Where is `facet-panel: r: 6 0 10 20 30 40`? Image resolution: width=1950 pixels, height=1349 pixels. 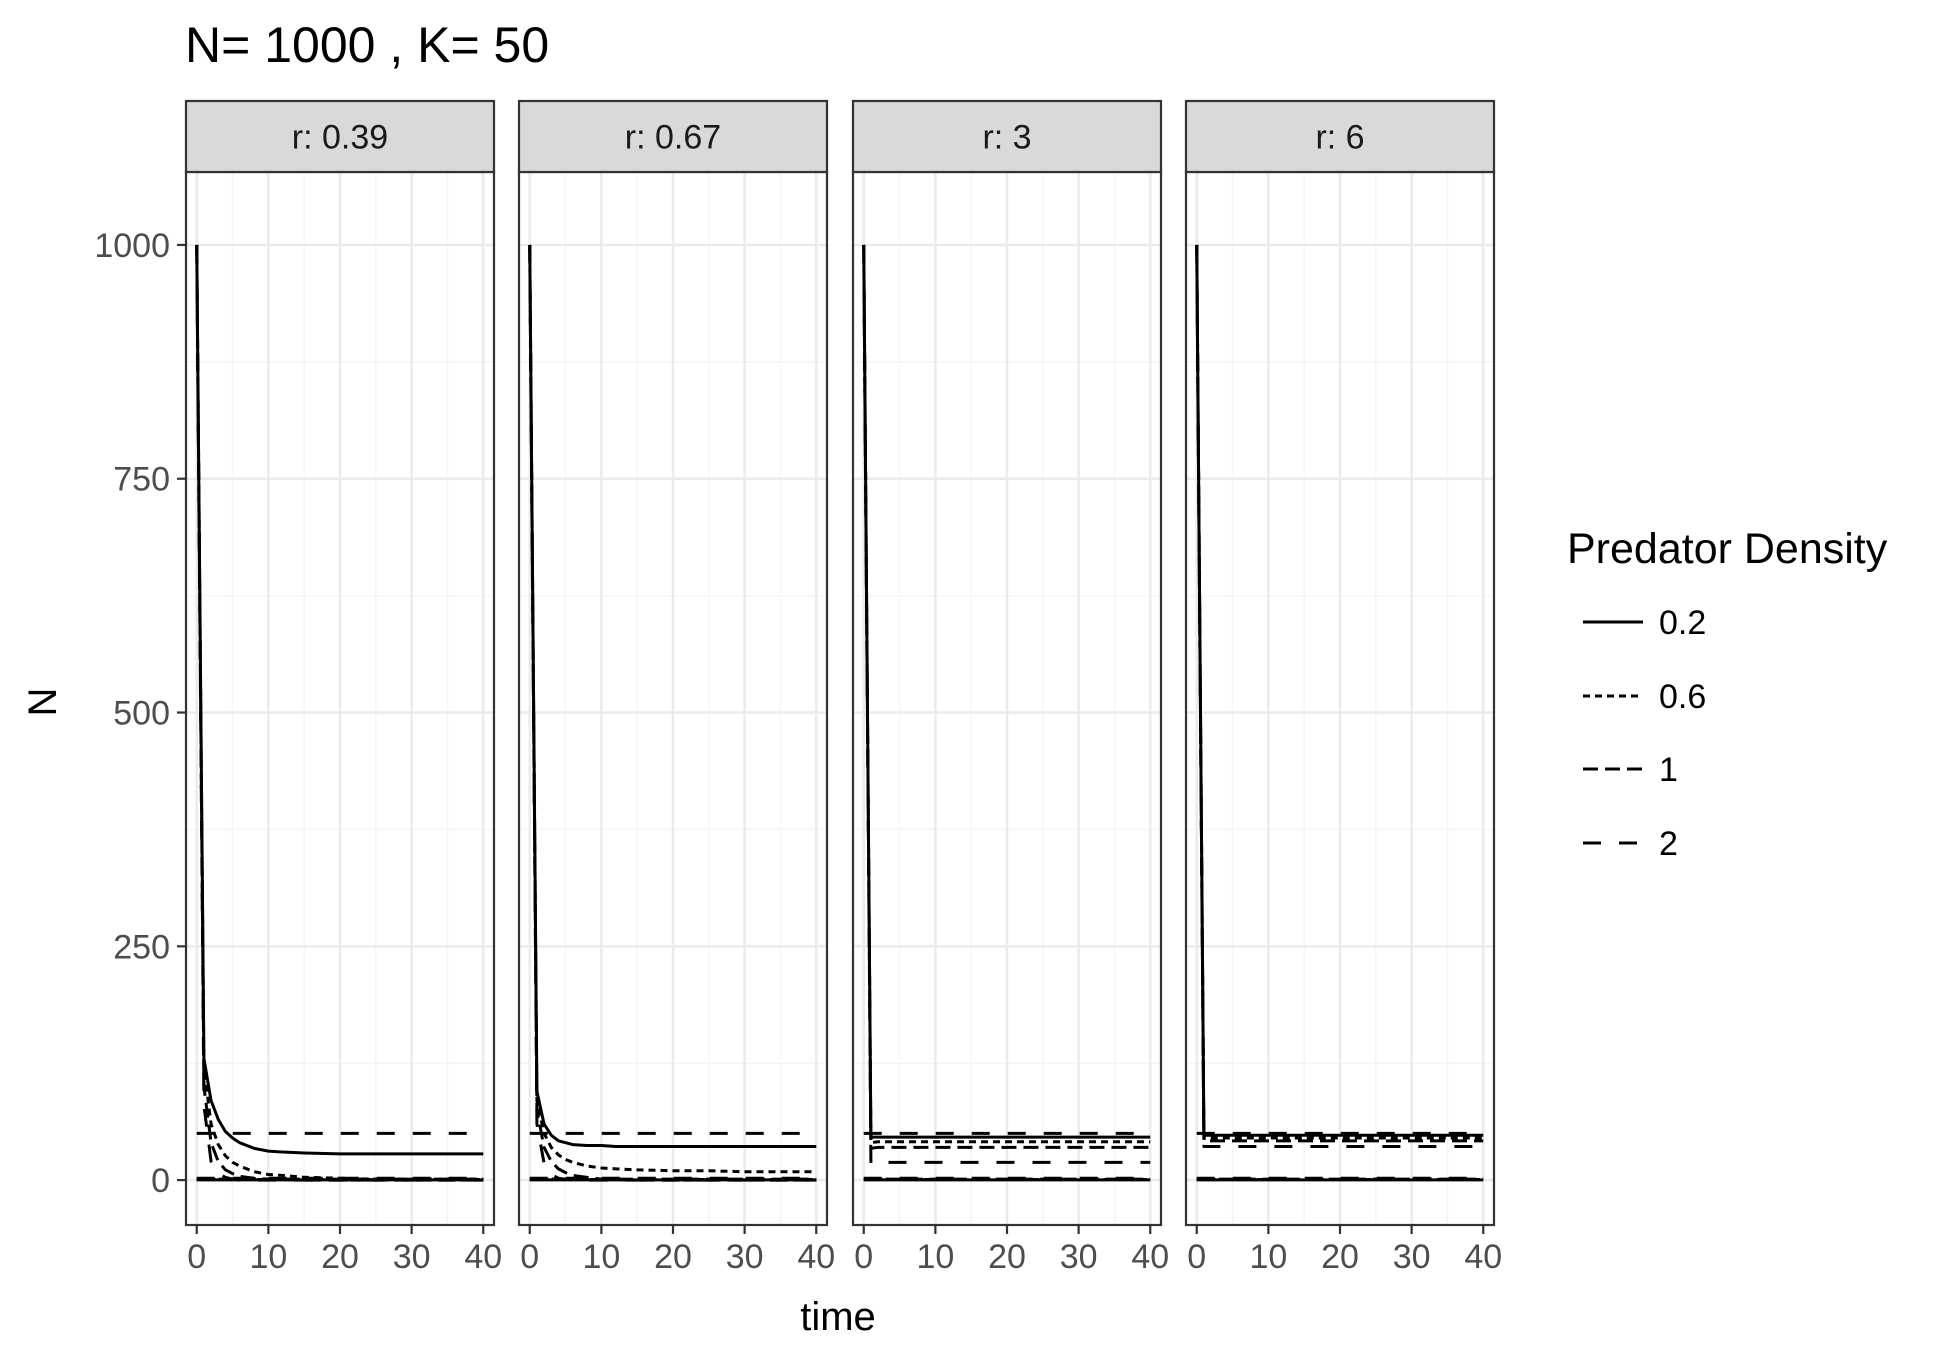
facet-panel: r: 6 0 10 20 30 40 is located at coordinates (1343, 687).